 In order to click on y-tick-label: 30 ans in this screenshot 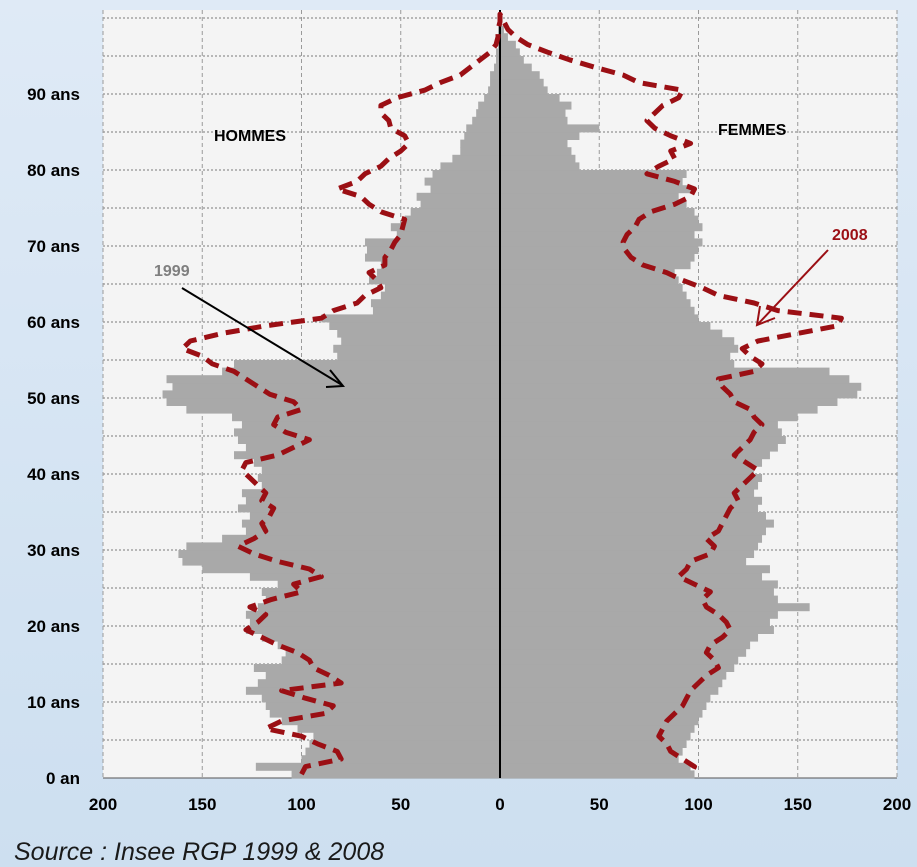, I will do `click(53, 550)`.